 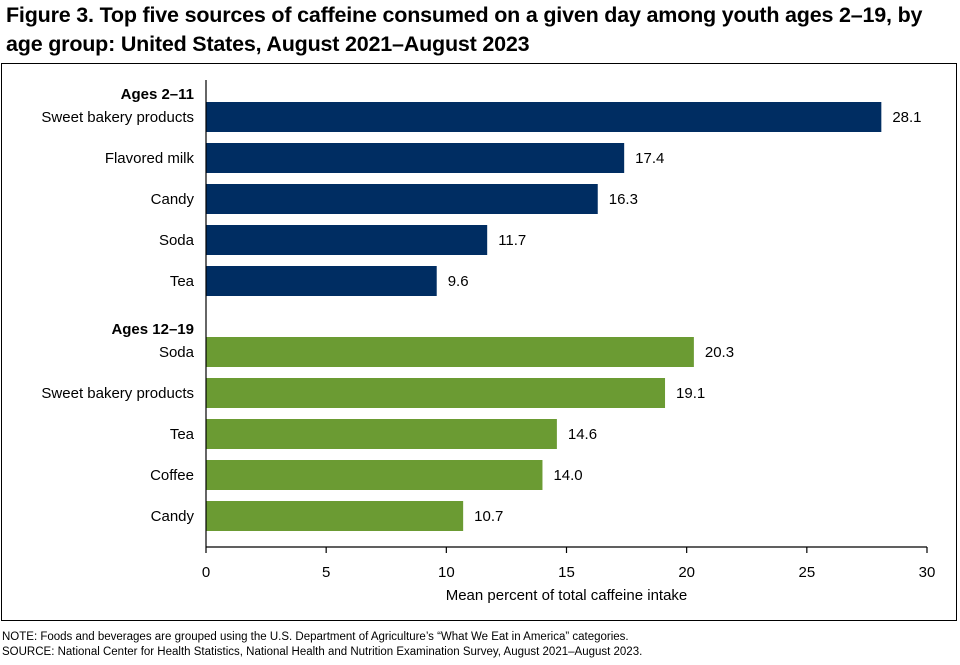 What do you see at coordinates (566, 572) in the screenshot?
I see `x-tick-label-3: 15` at bounding box center [566, 572].